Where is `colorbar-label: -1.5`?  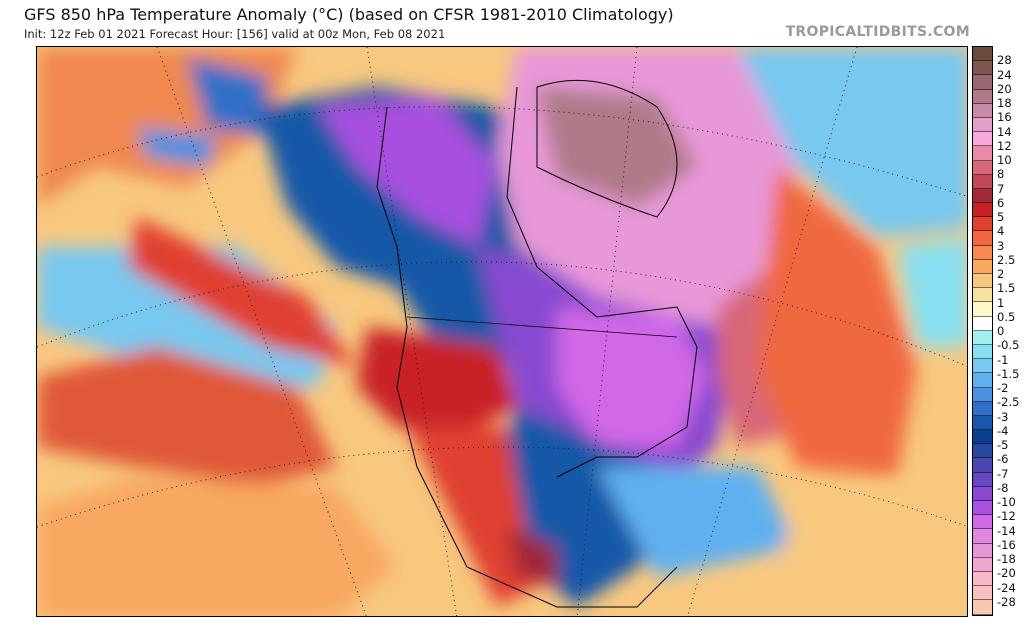
colorbar-label: -1.5 is located at coordinates (1008, 373).